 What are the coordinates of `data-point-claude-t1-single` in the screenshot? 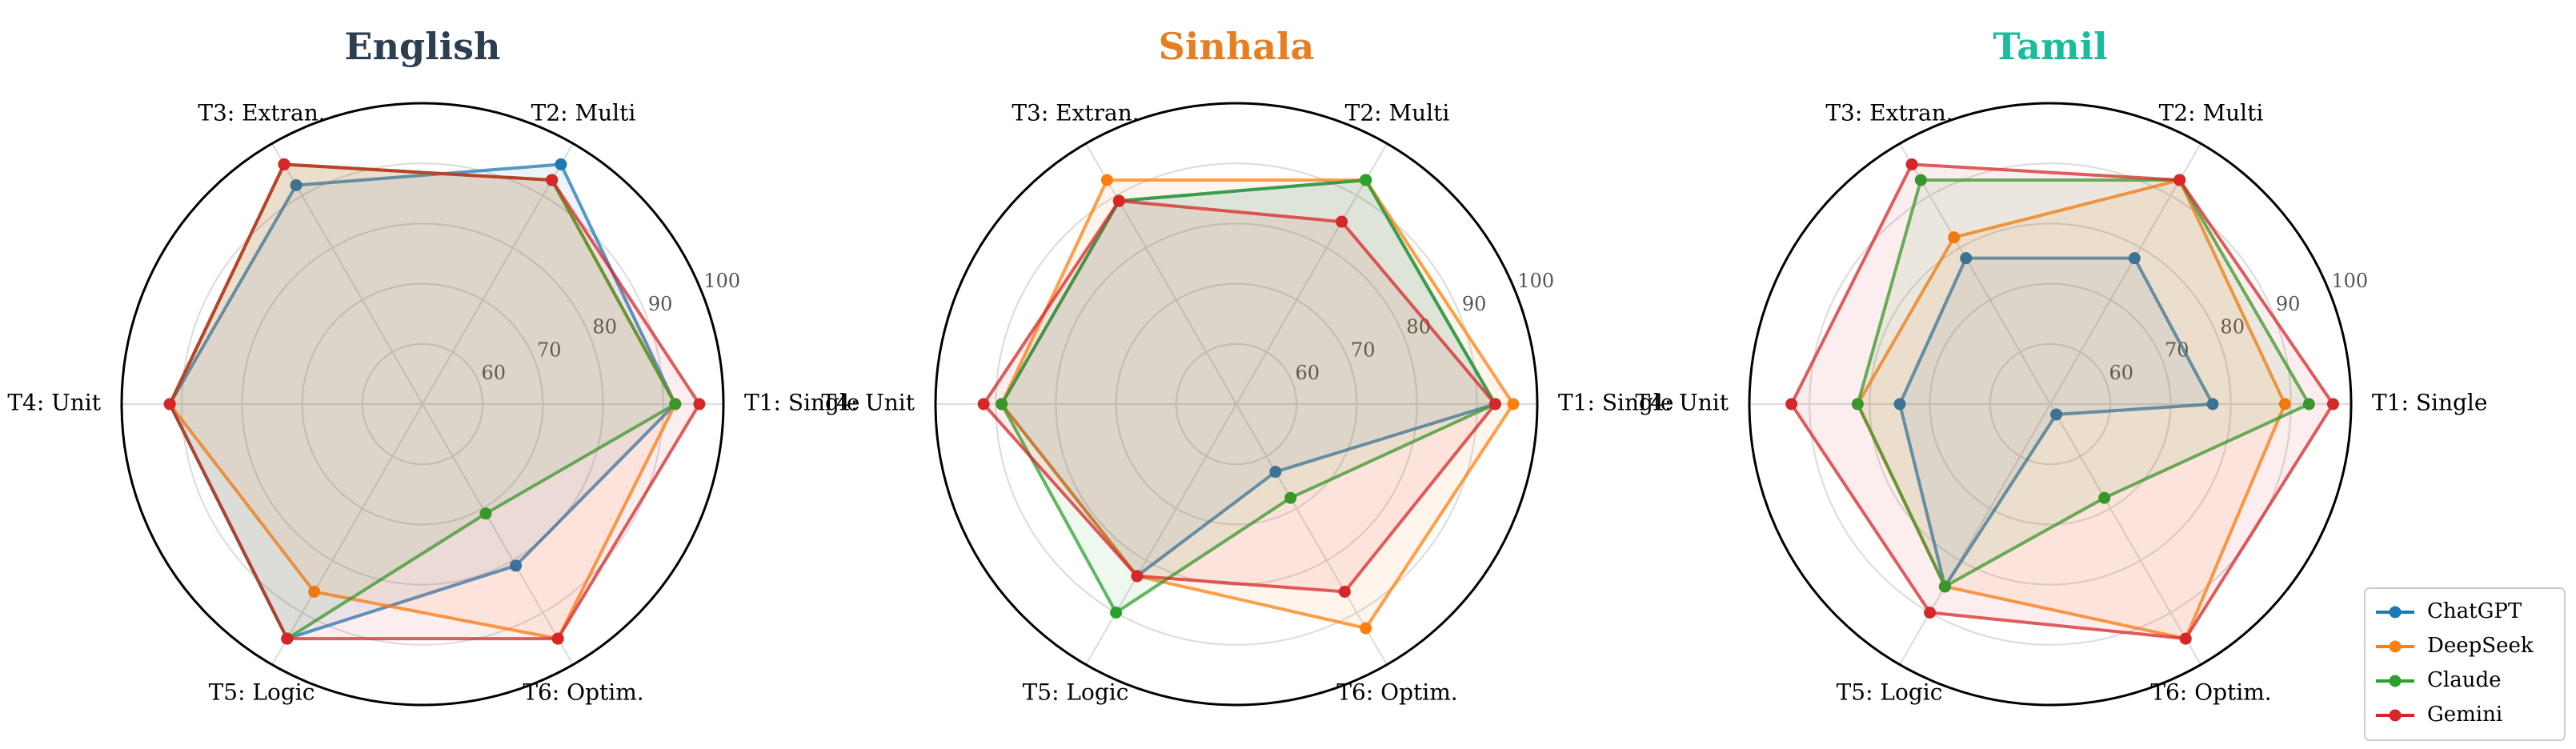 It's located at (675, 405).